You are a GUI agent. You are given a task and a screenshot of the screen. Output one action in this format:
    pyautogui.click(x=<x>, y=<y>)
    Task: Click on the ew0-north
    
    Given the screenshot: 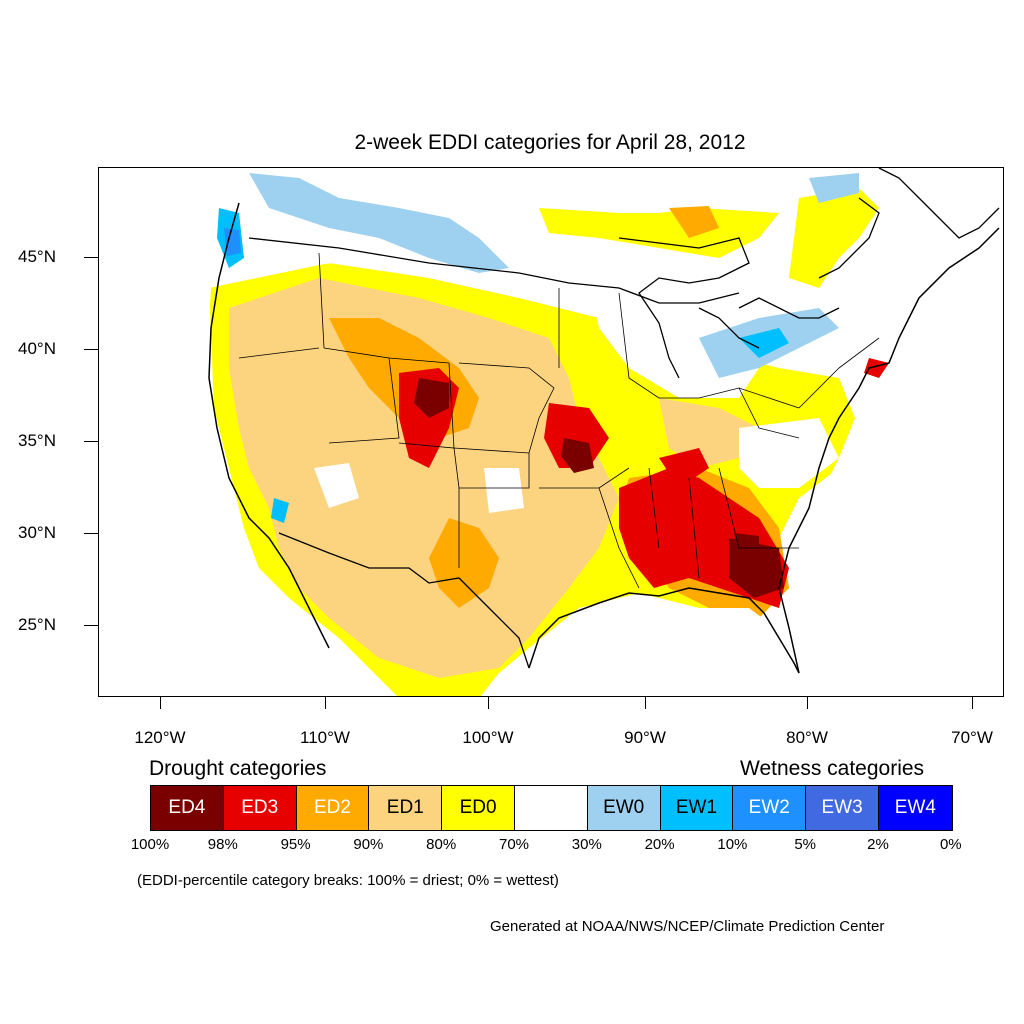 What is the action you would take?
    pyautogui.click(x=379, y=223)
    